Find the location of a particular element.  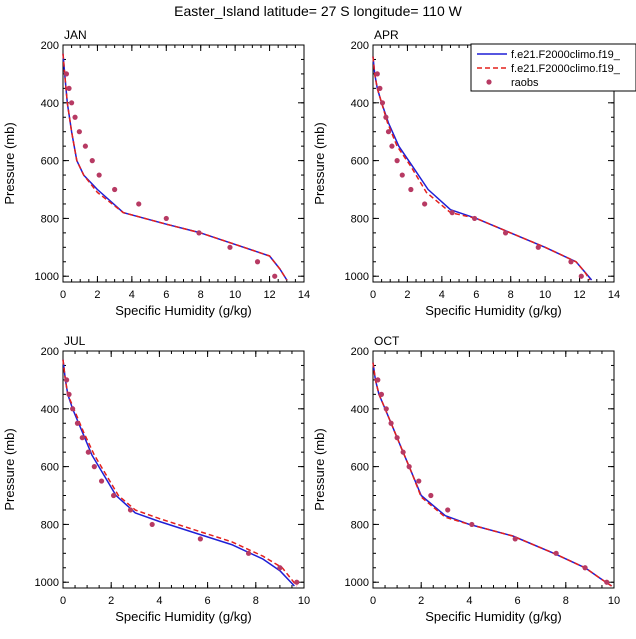

x-tick-label: 4 is located at coordinates (442, 295).